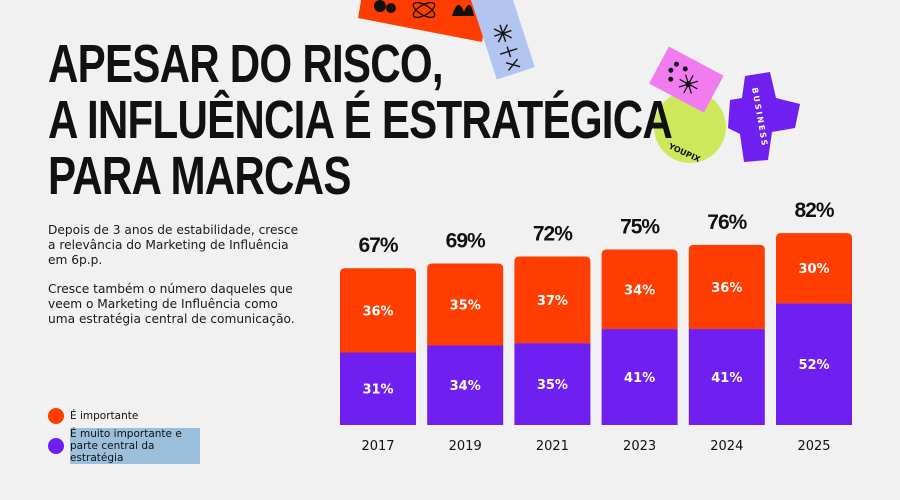  Describe the element at coordinates (56, 446) in the screenshot. I see `legend-swatch-purple` at that location.